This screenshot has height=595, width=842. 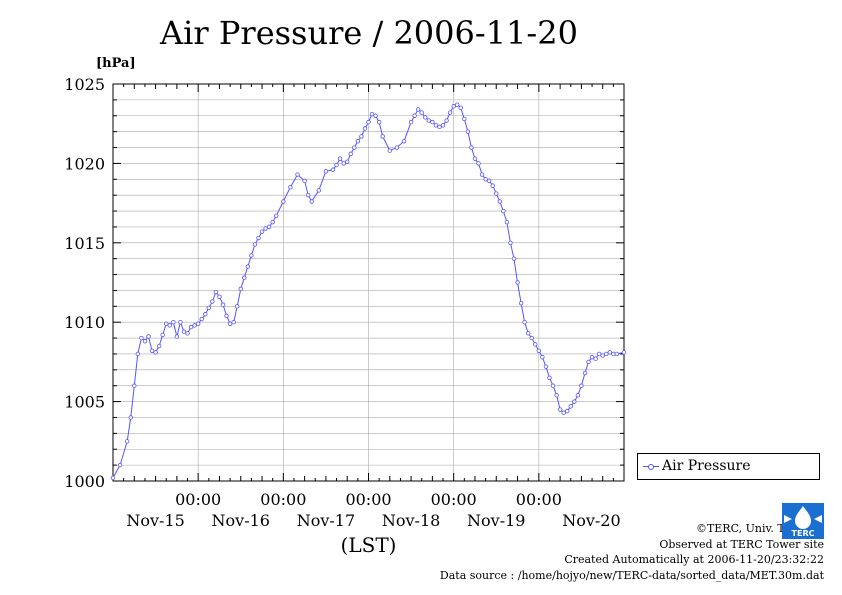 I want to click on terc-logo: TERC, so click(x=803, y=521).